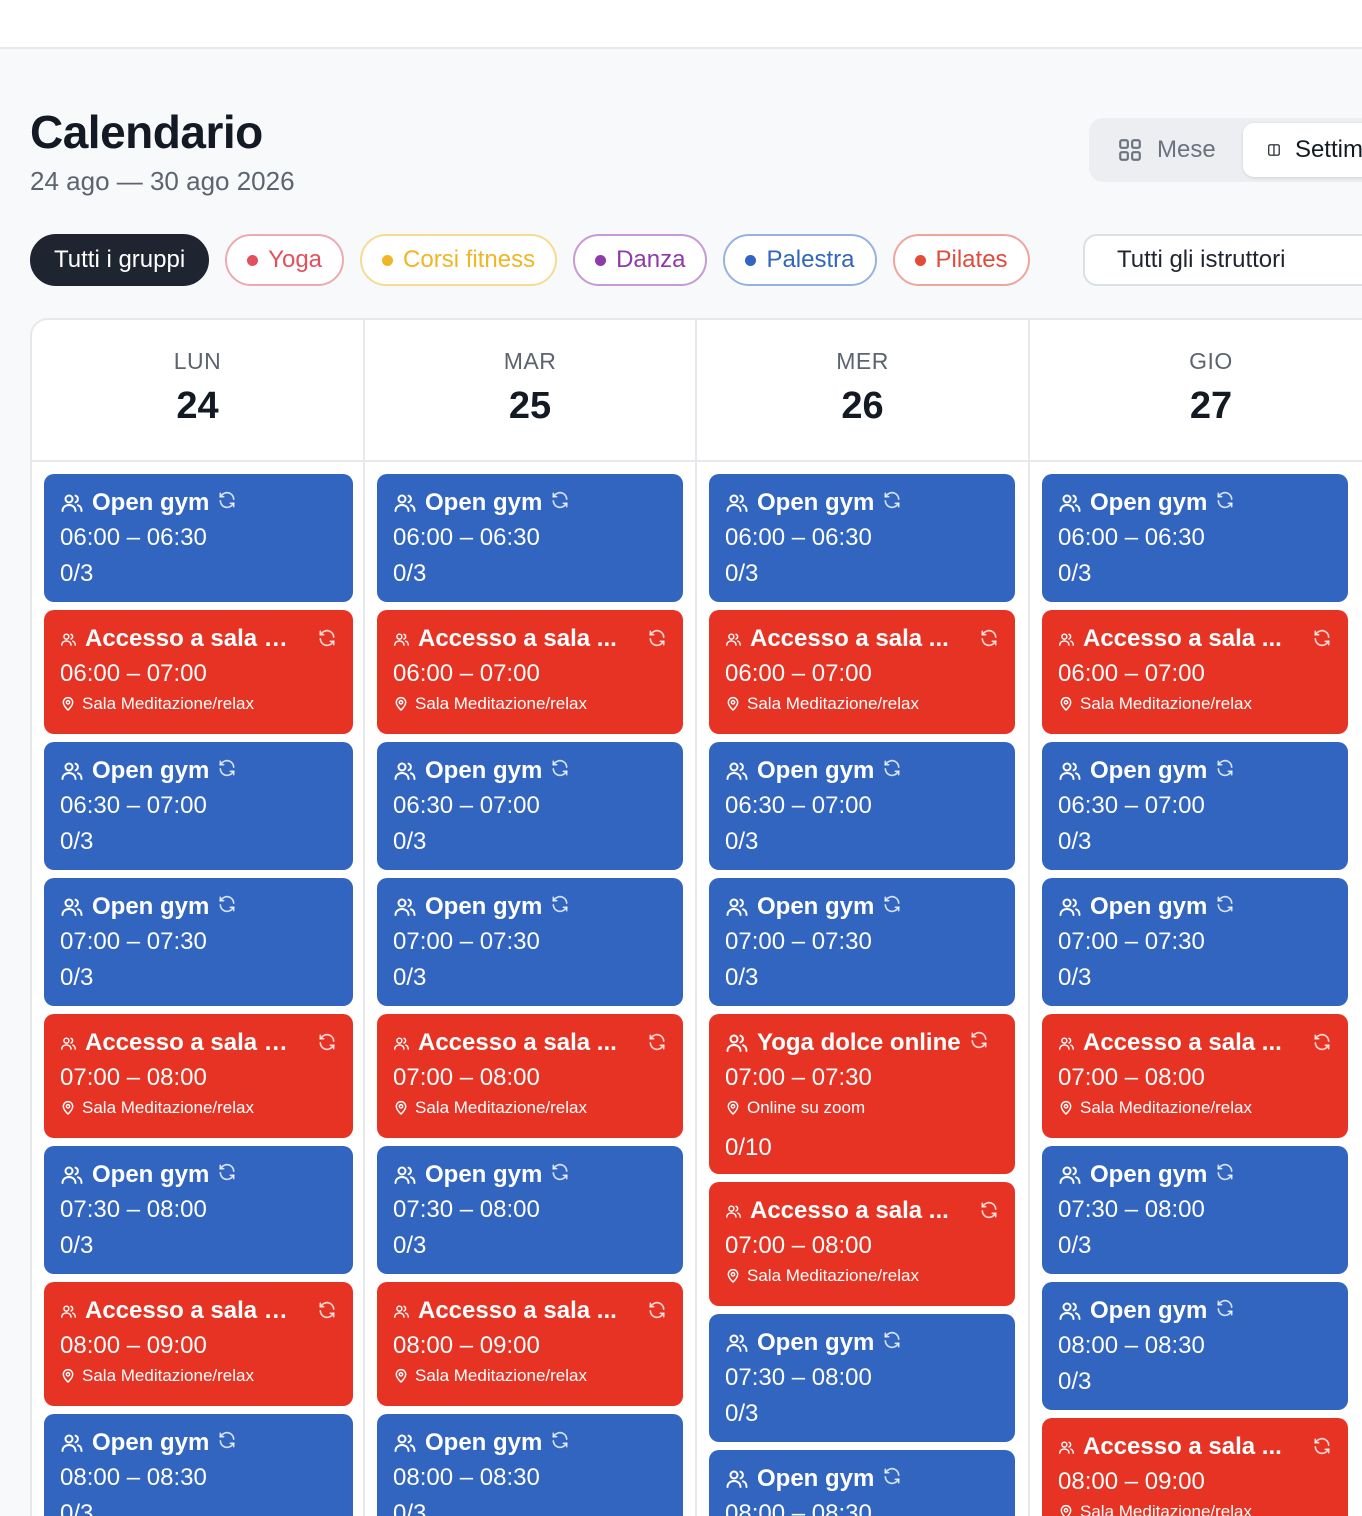 This screenshot has height=1516, width=1362. What do you see at coordinates (466, 1209) in the screenshot?
I see `event-time: 07:30 – 08:00` at bounding box center [466, 1209].